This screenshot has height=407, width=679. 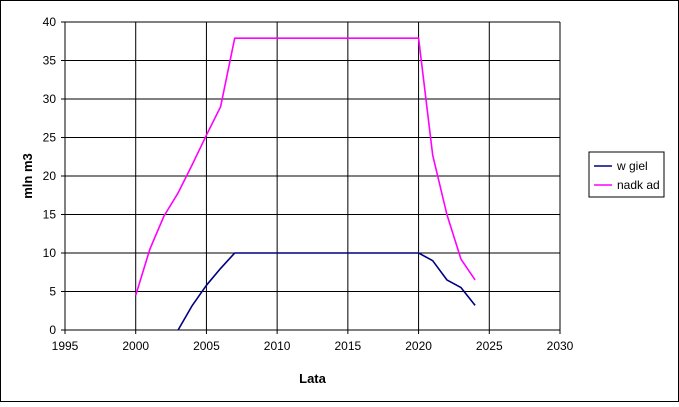 I want to click on y-tick-label-0: 0, so click(x=52, y=330).